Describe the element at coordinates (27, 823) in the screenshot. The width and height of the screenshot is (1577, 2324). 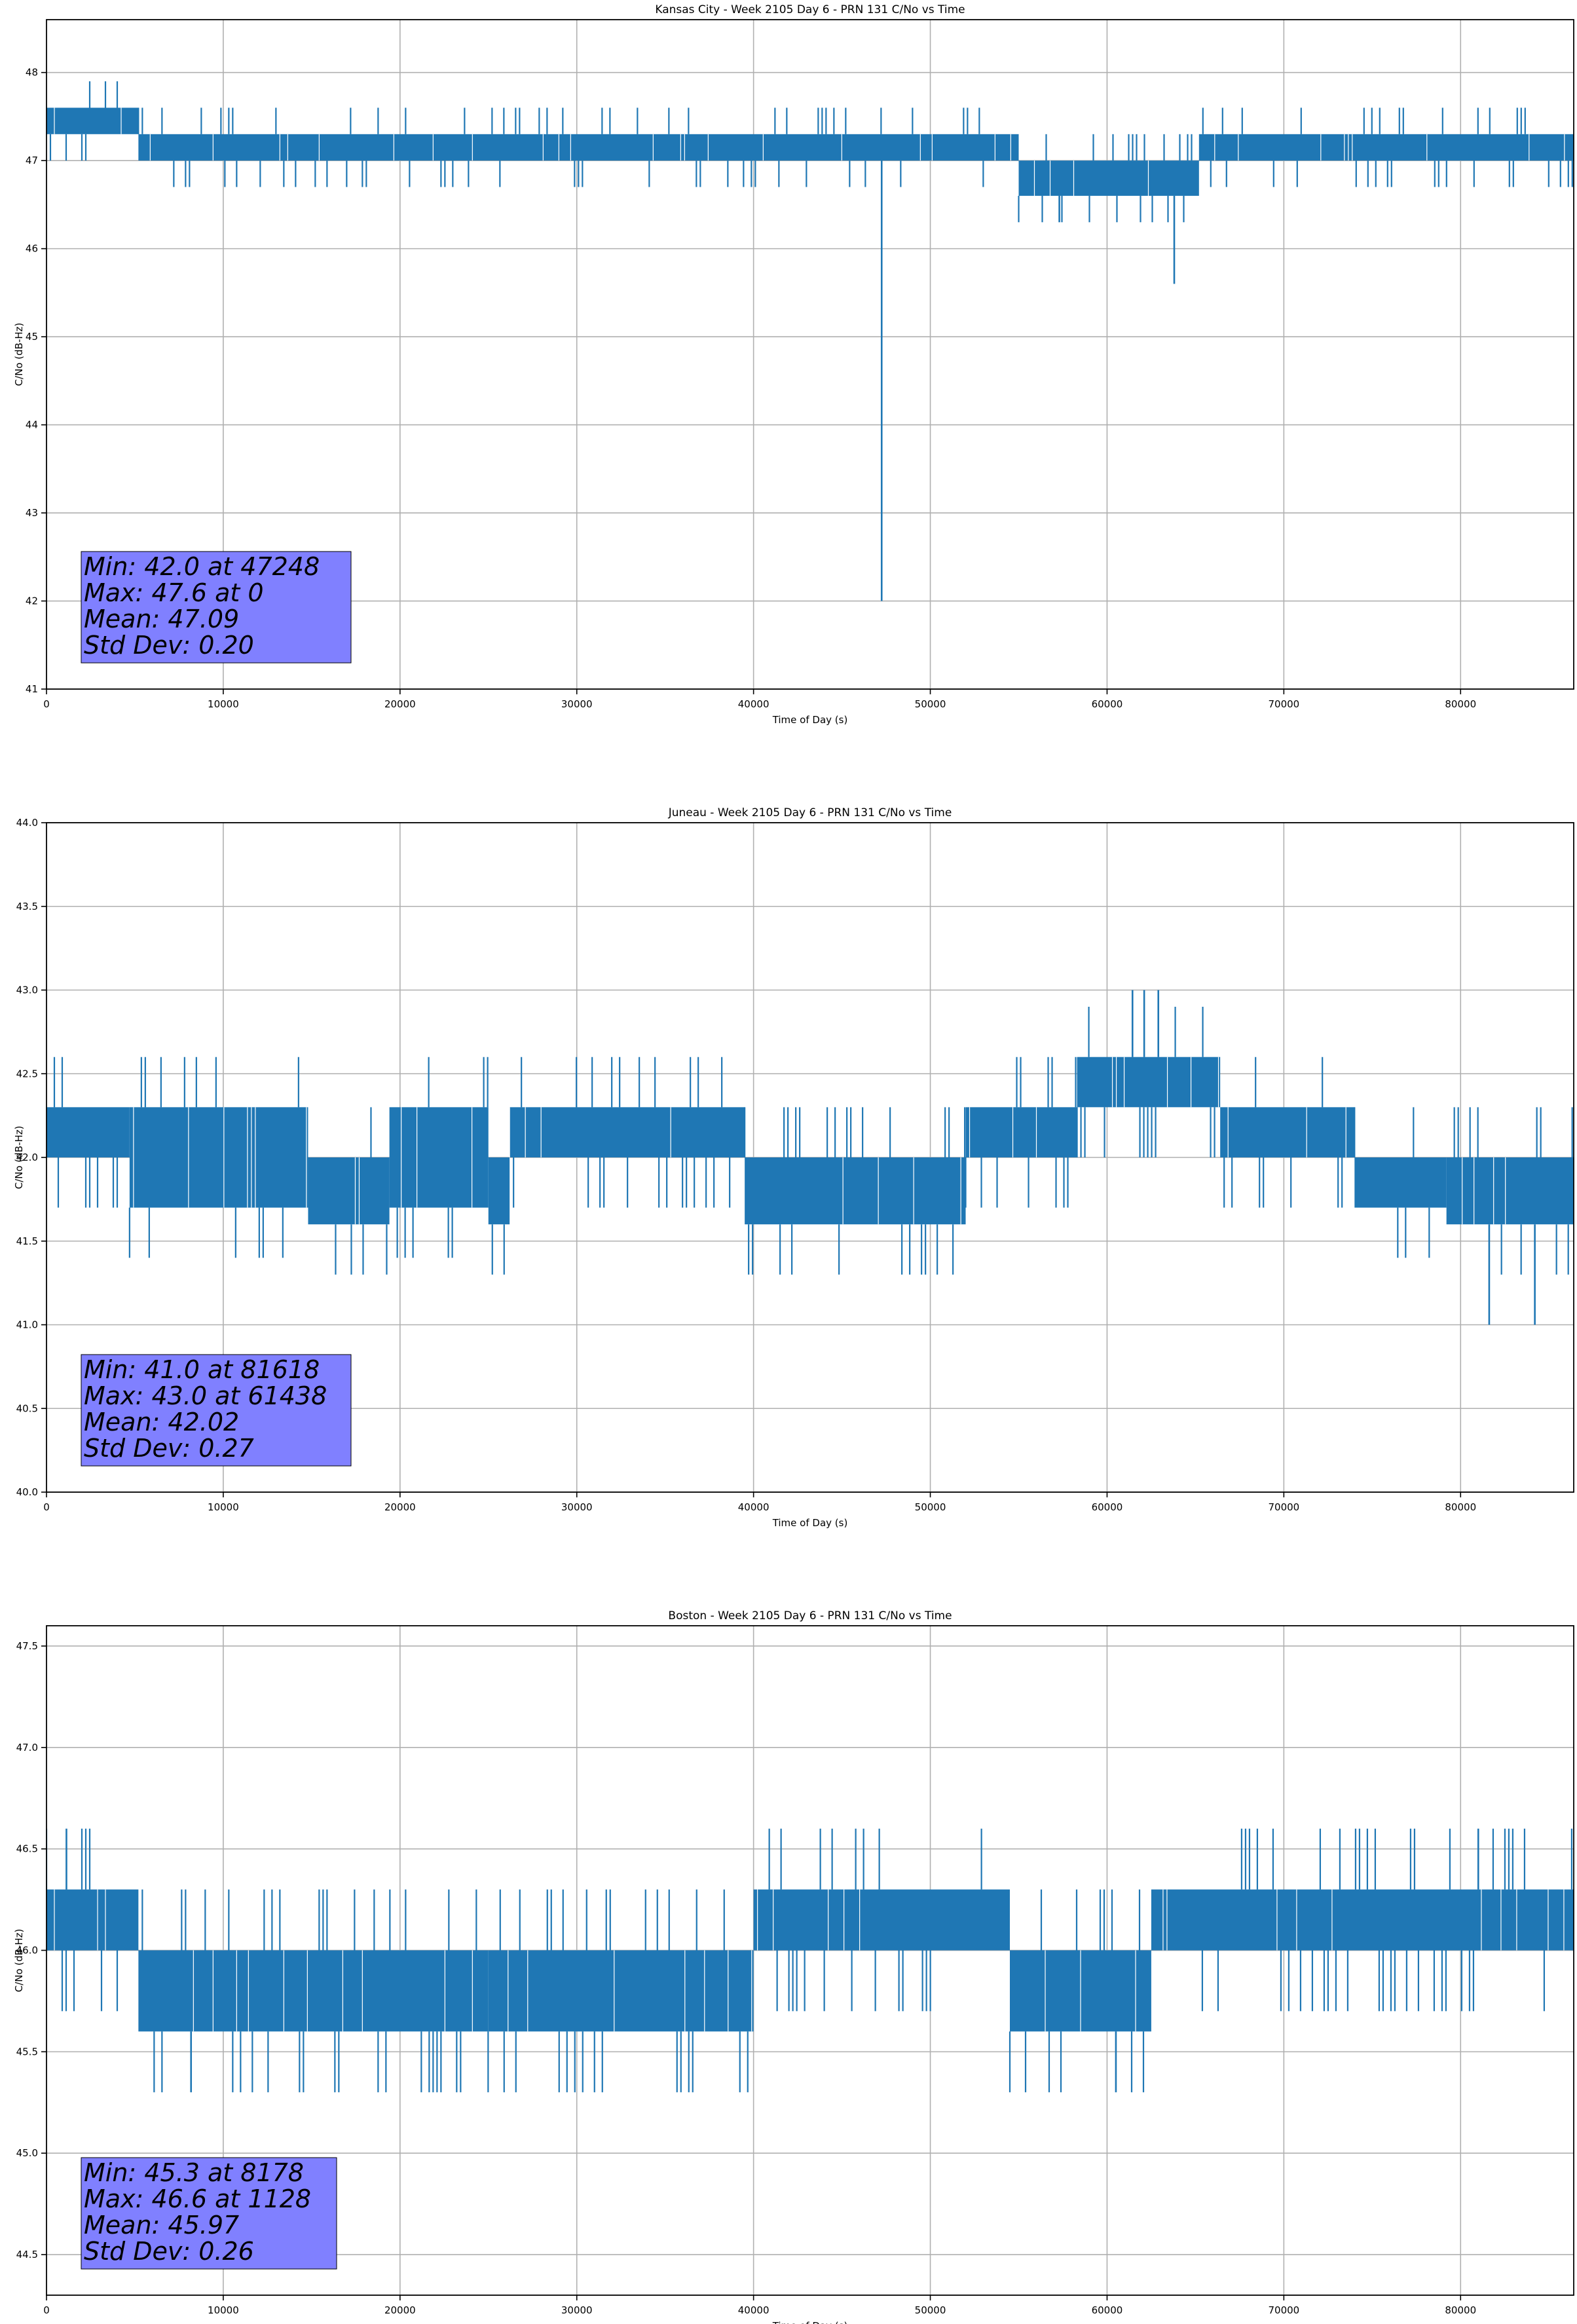
I see `y-tick-label: 44.0` at that location.